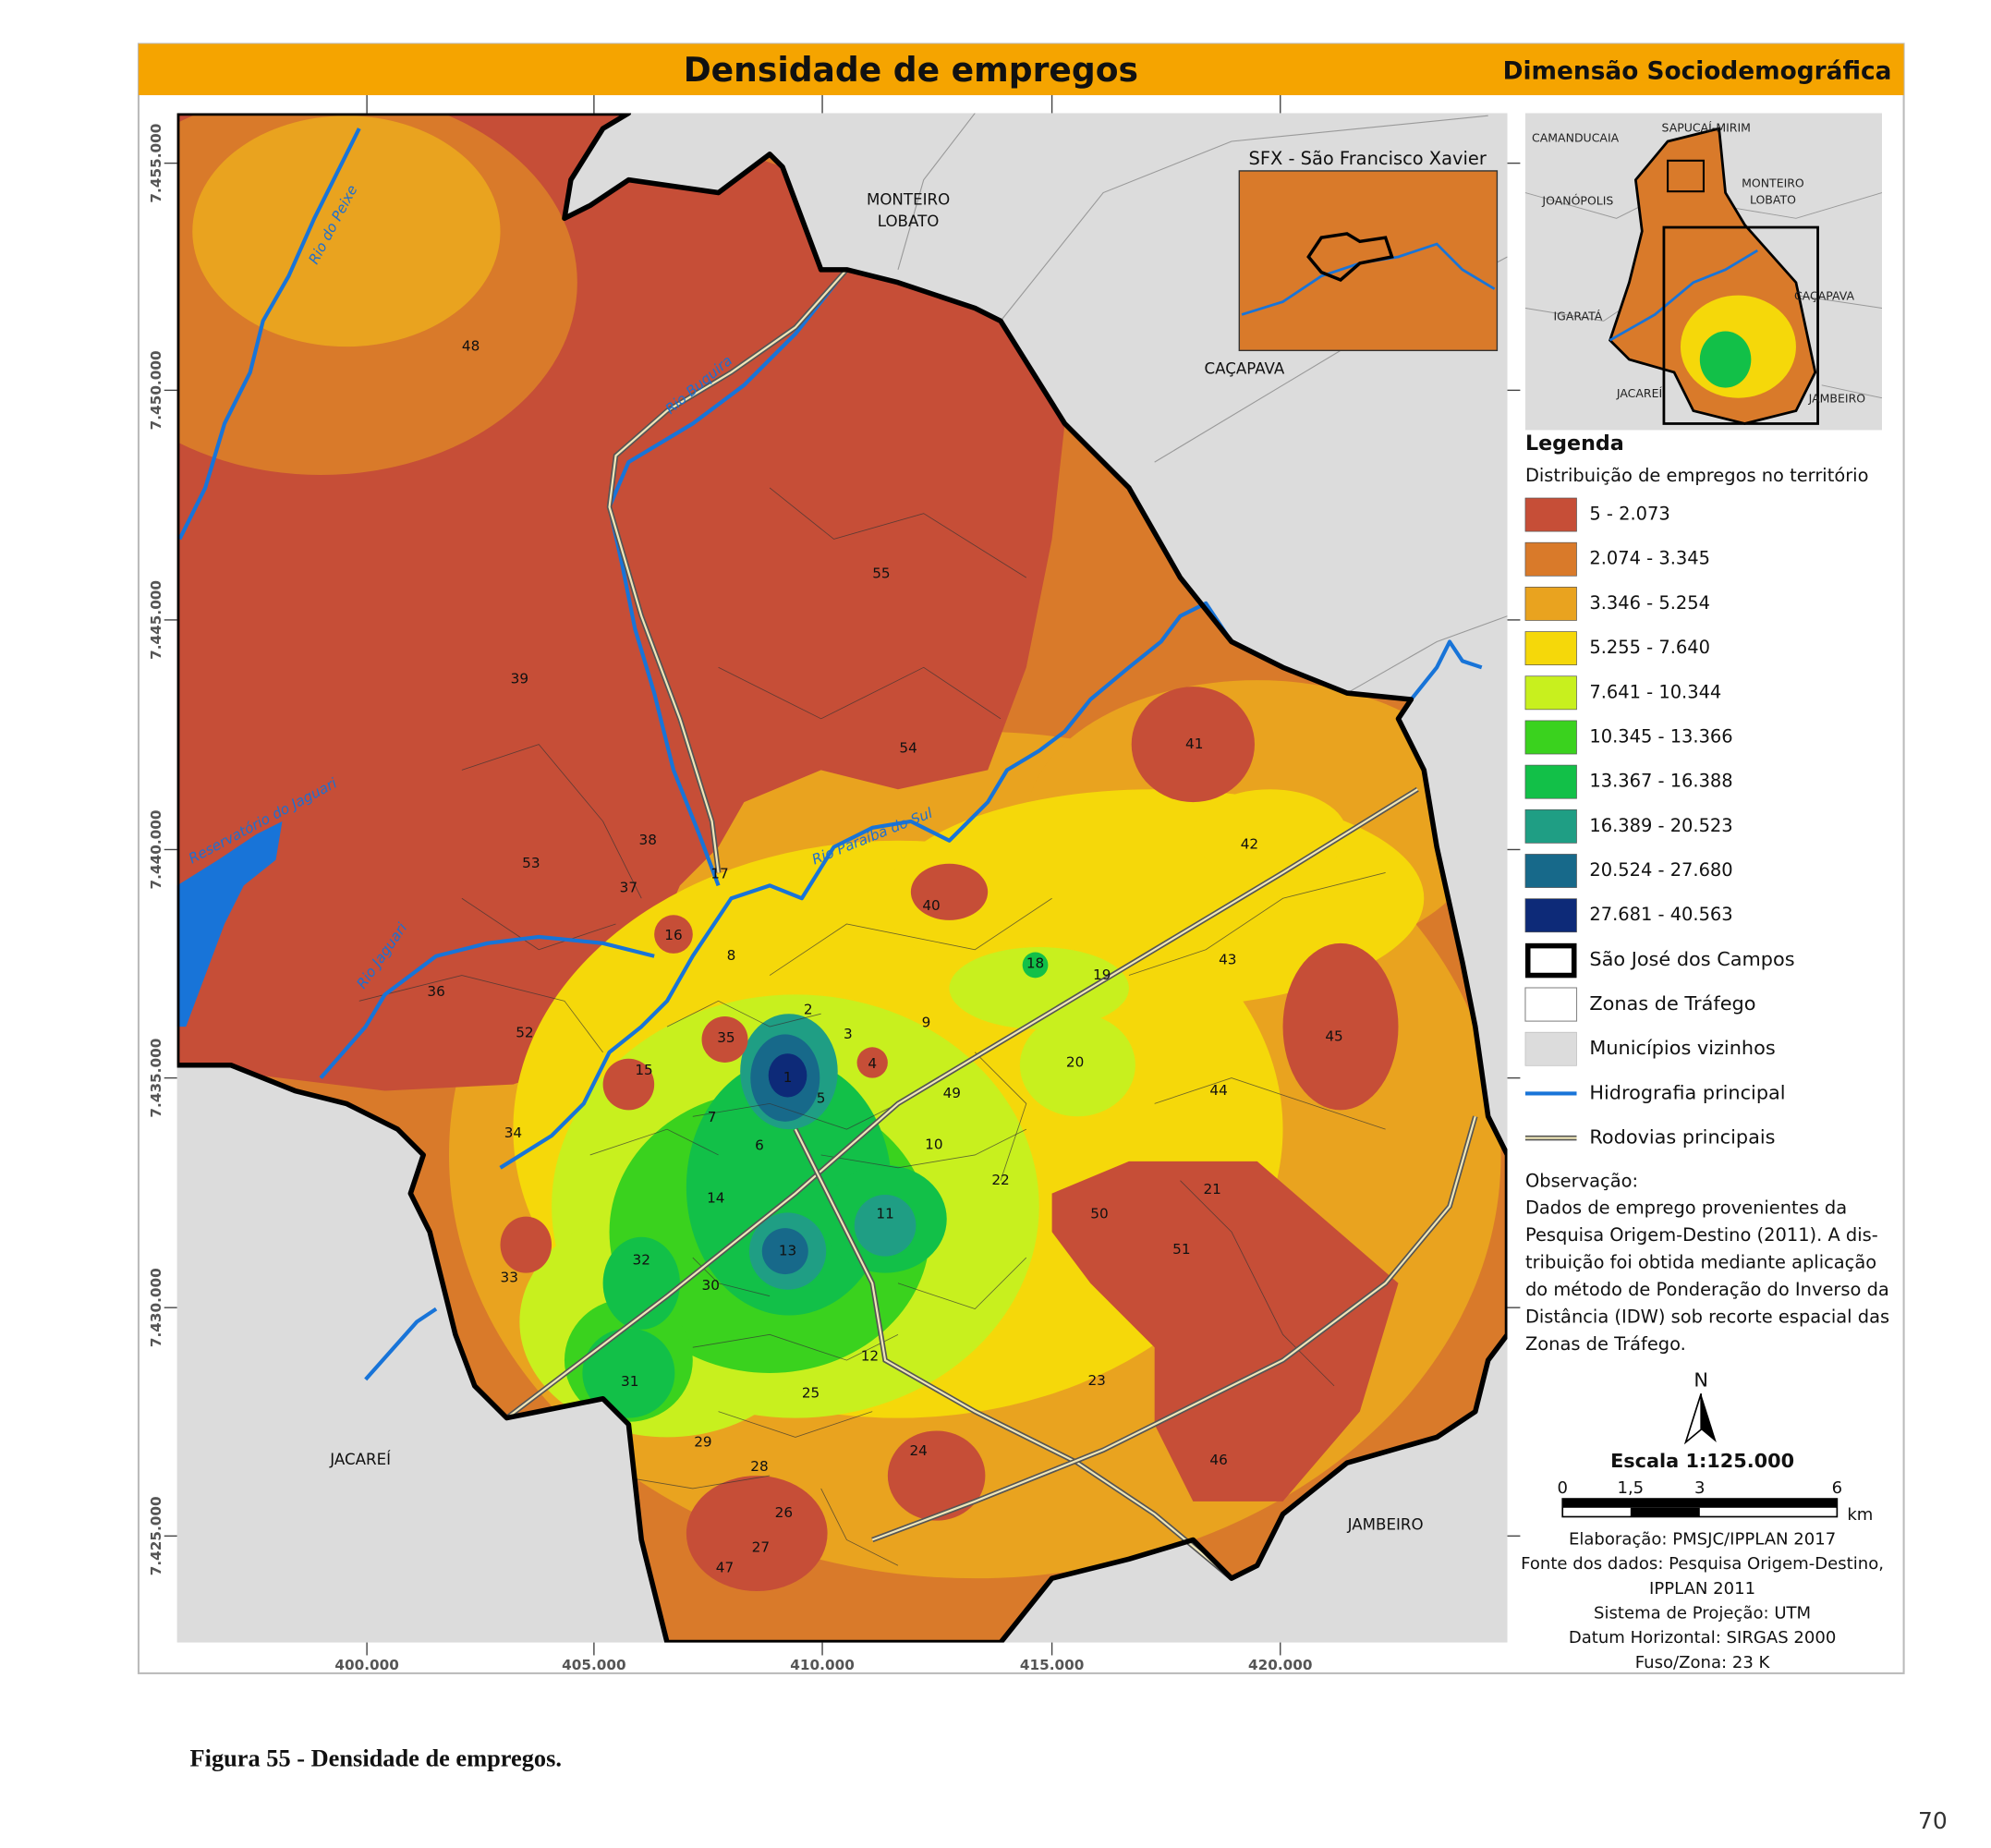 This screenshot has height=1848, width=1991. I want to click on zone-label: 10, so click(934, 1144).